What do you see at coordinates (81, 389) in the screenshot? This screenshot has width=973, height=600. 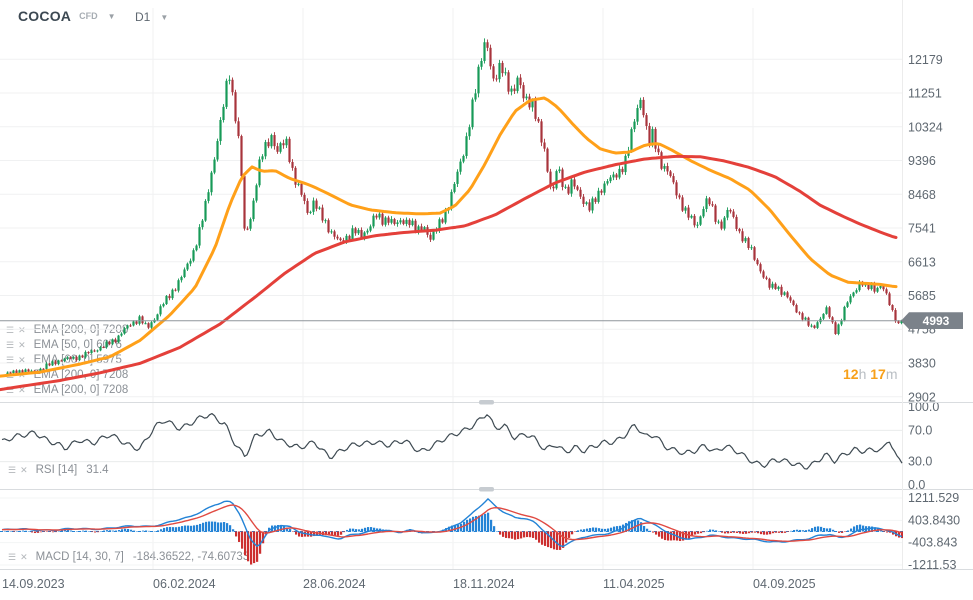 I see `ema-legend-label: EMA [200, 0] 7208` at bounding box center [81, 389].